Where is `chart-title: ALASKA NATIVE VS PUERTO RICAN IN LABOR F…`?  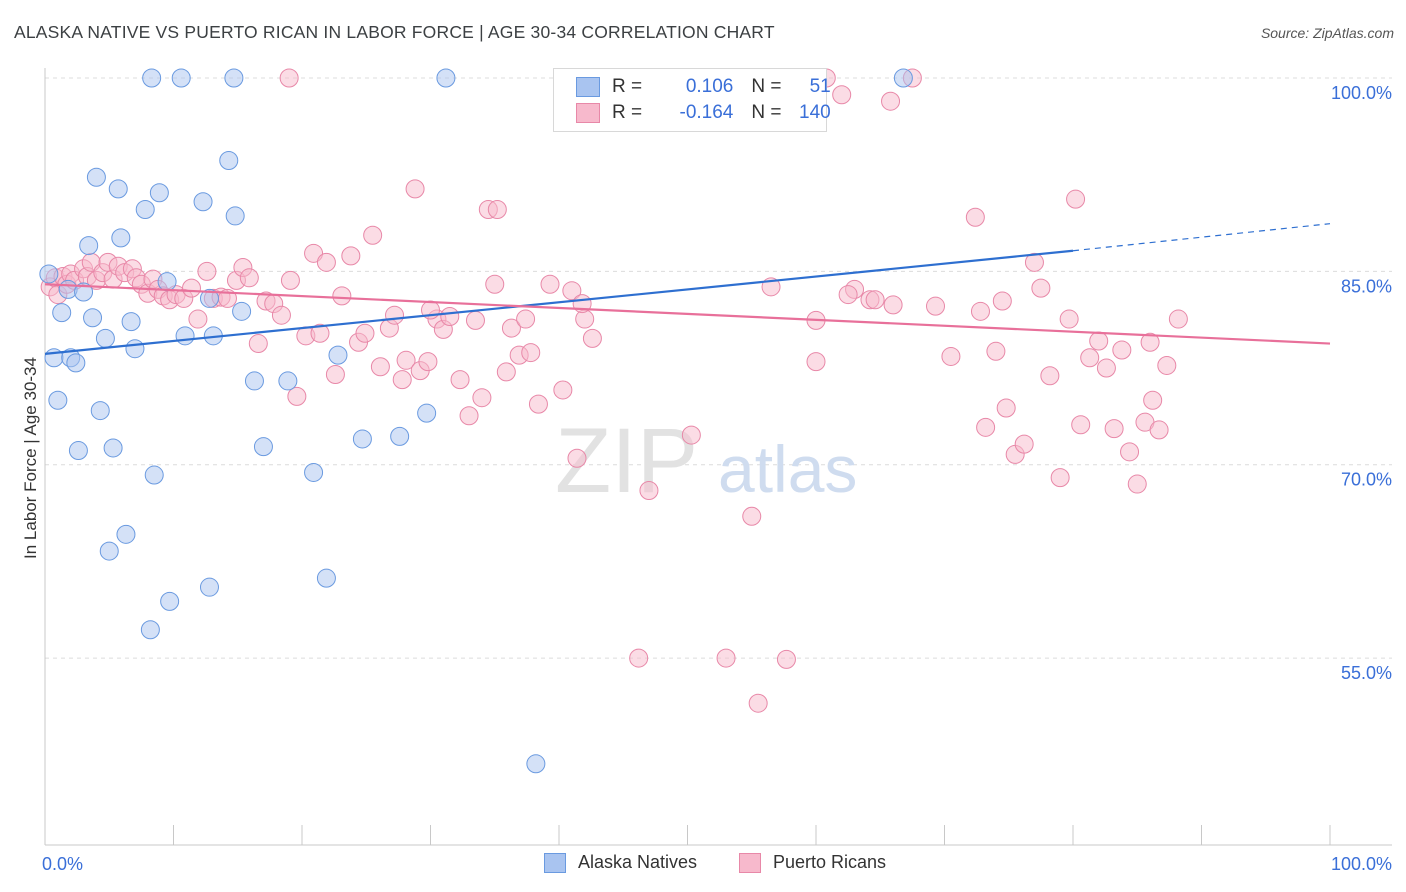 chart-title: ALASKA NATIVE VS PUERTO RICAN IN LABOR F… is located at coordinates (394, 32).